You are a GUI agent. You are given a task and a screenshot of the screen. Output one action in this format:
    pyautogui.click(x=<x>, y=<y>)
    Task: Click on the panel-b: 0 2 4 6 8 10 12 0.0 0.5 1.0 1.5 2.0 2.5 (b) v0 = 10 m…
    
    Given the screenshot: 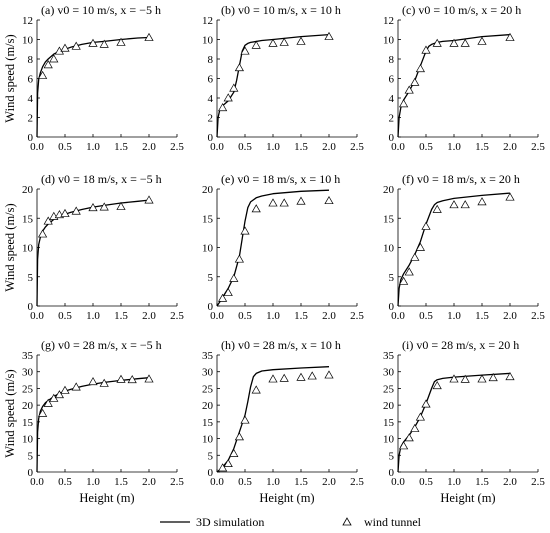 What is the action you would take?
    pyautogui.click(x=283, y=78)
    